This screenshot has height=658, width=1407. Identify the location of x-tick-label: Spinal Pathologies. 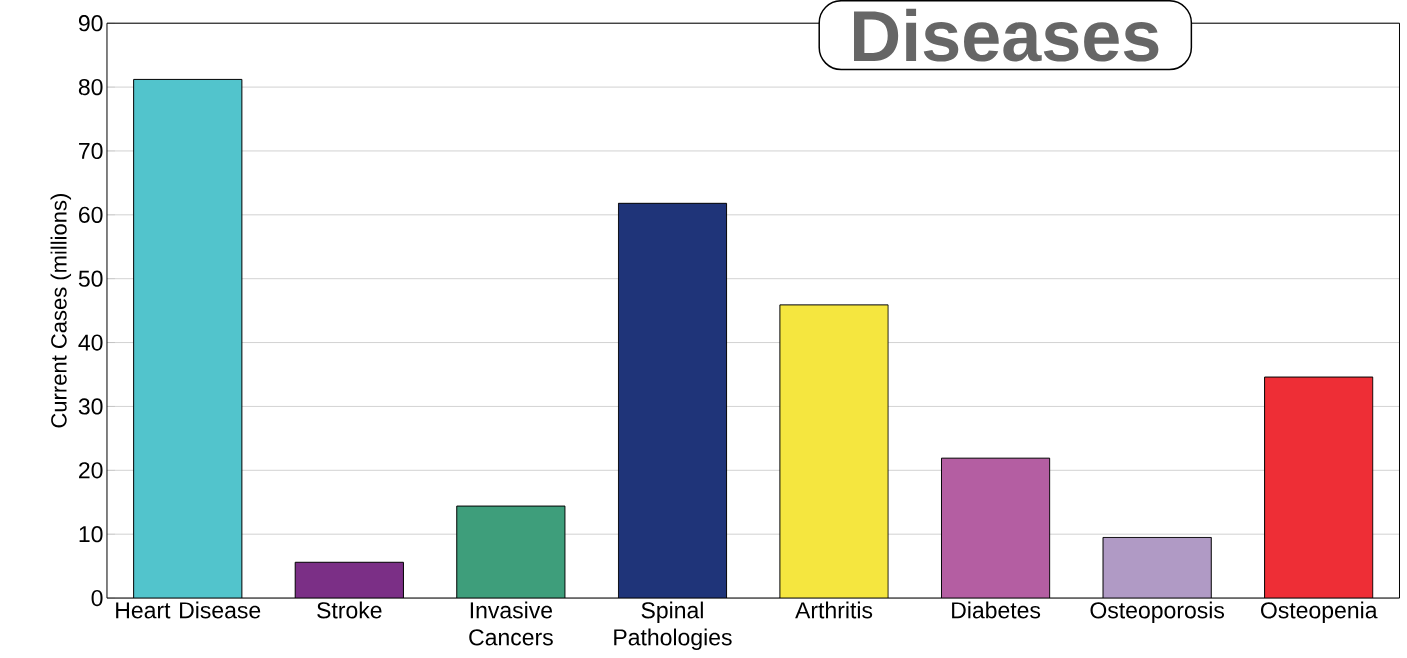
(673, 625).